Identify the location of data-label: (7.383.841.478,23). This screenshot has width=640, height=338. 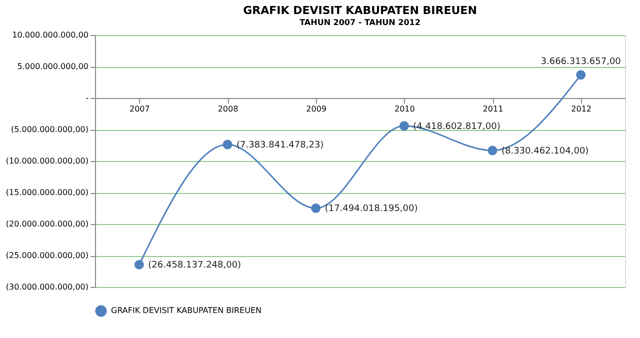
(280, 145).